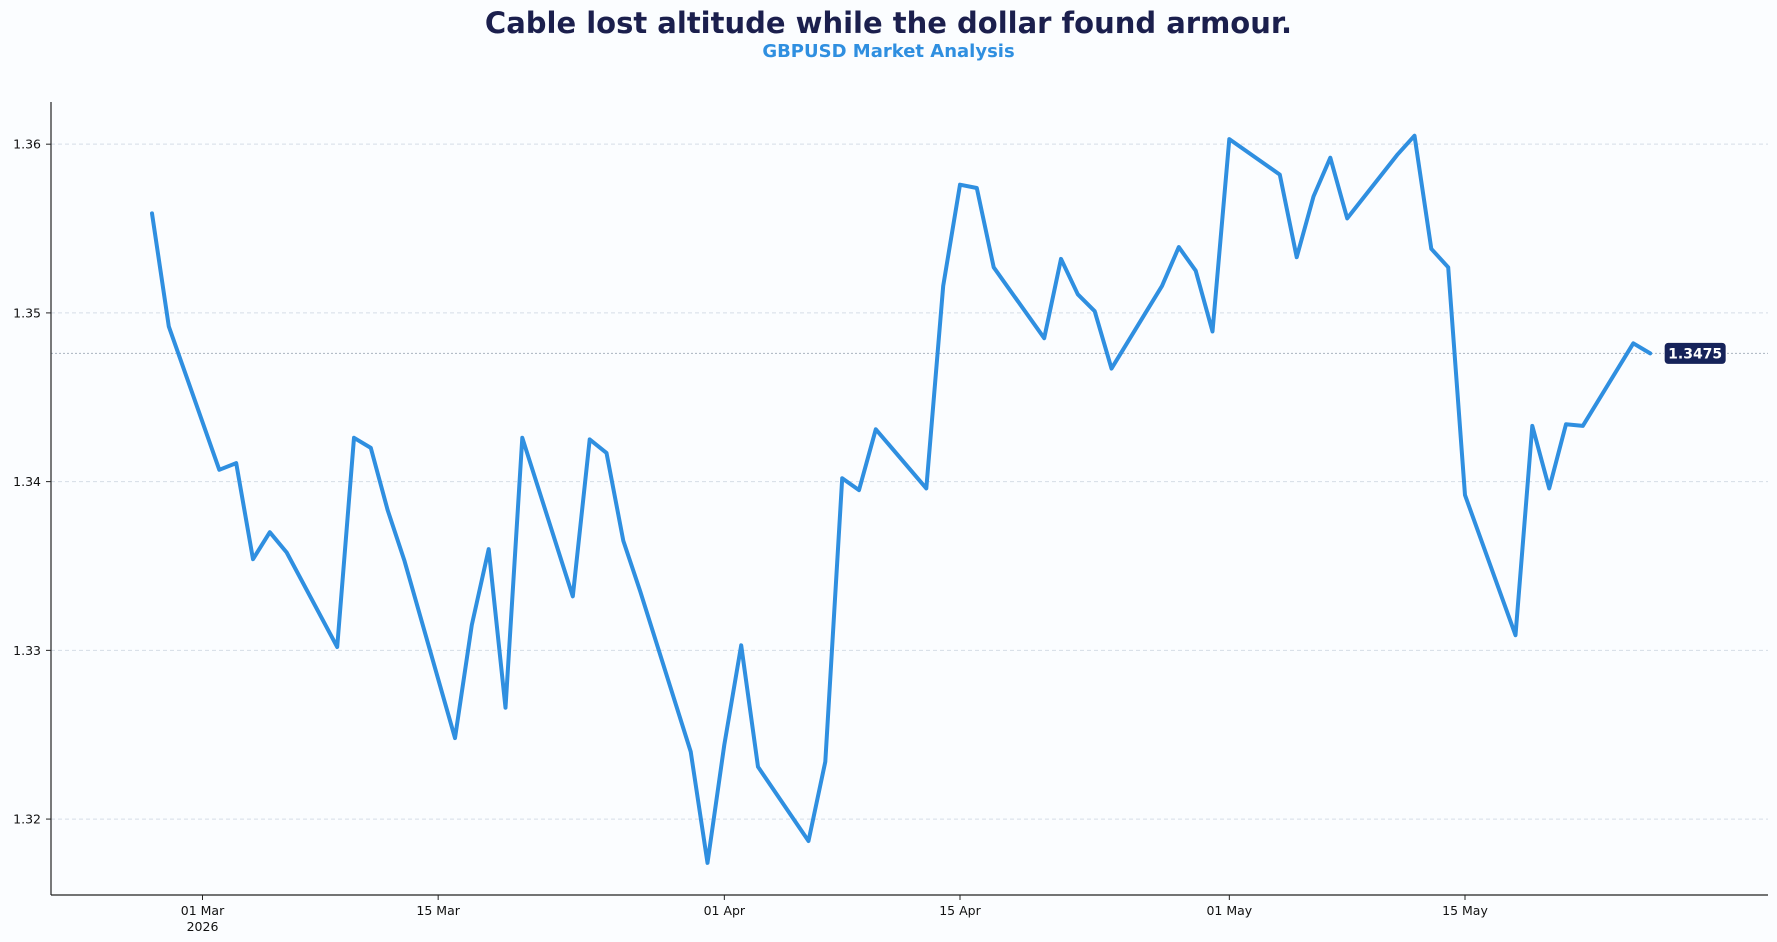 This screenshot has height=942, width=1777. Describe the element at coordinates (725, 910) in the screenshot. I see `x-tick-label: 01 Apr` at that location.